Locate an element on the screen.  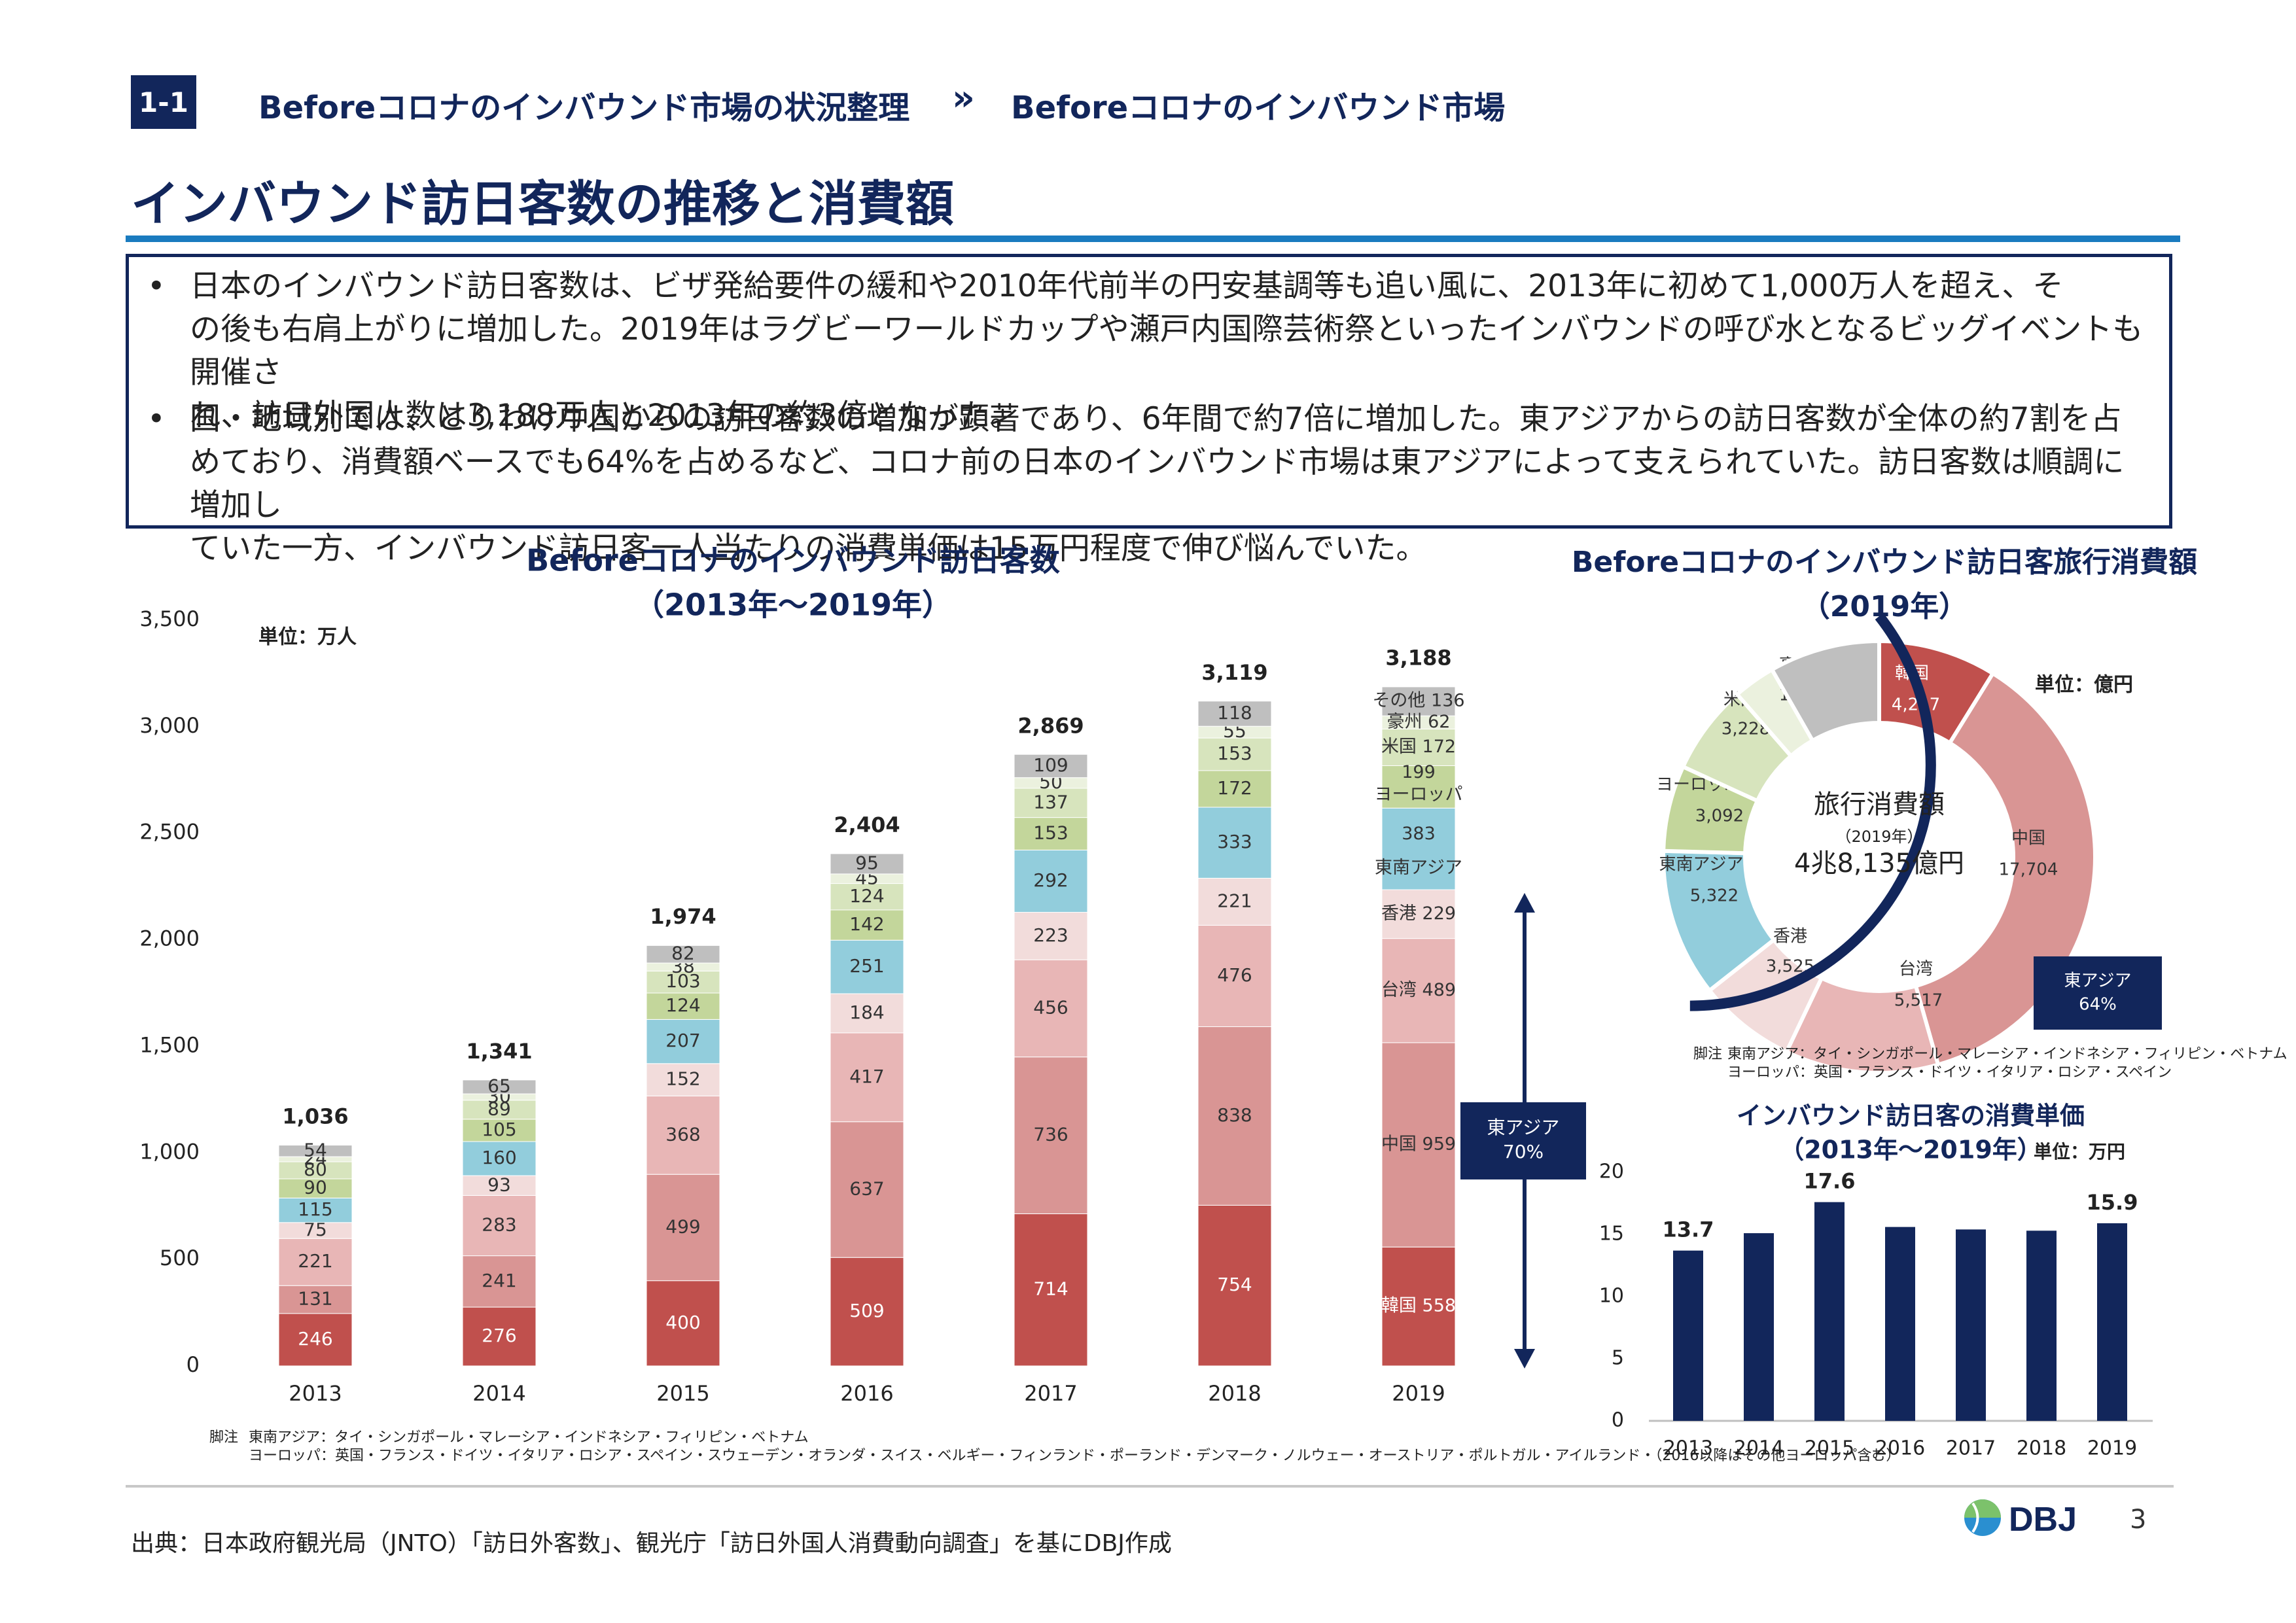
bar-total-label: 3,119 is located at coordinates (1234, 672).